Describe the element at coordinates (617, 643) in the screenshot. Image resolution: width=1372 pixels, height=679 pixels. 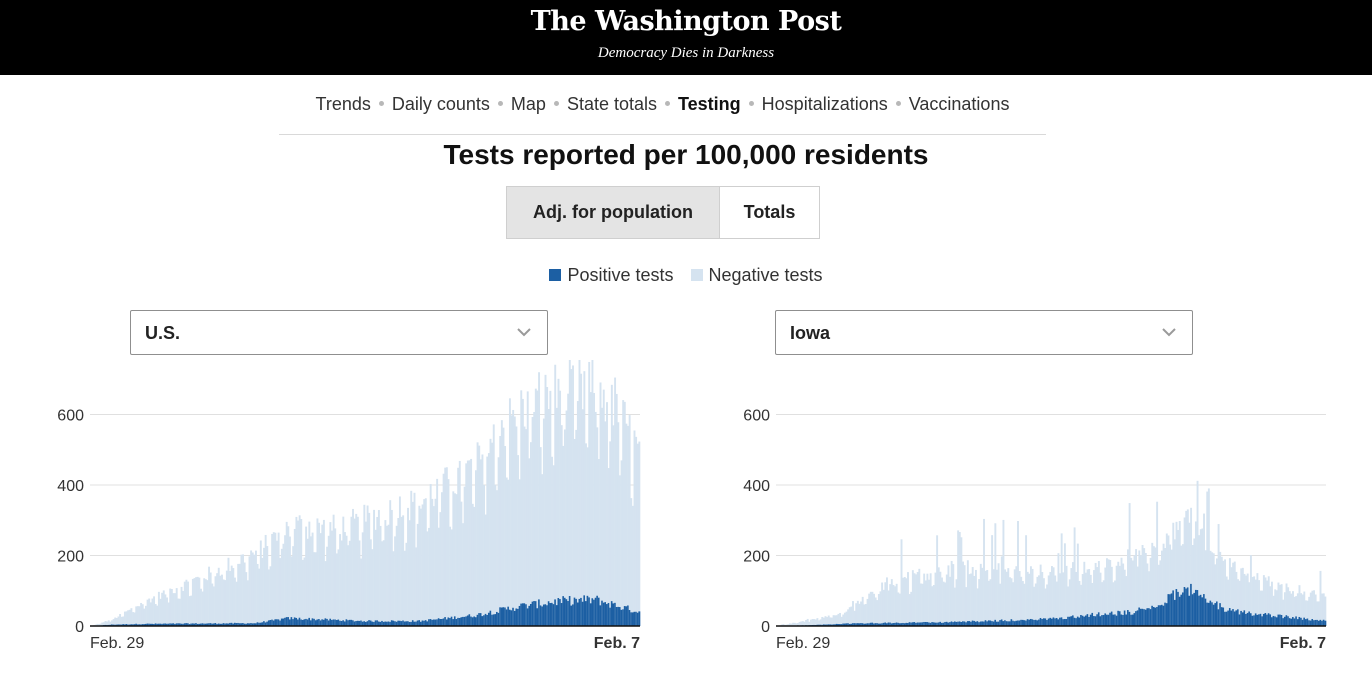
I see `x-end-label: Feb. 7` at that location.